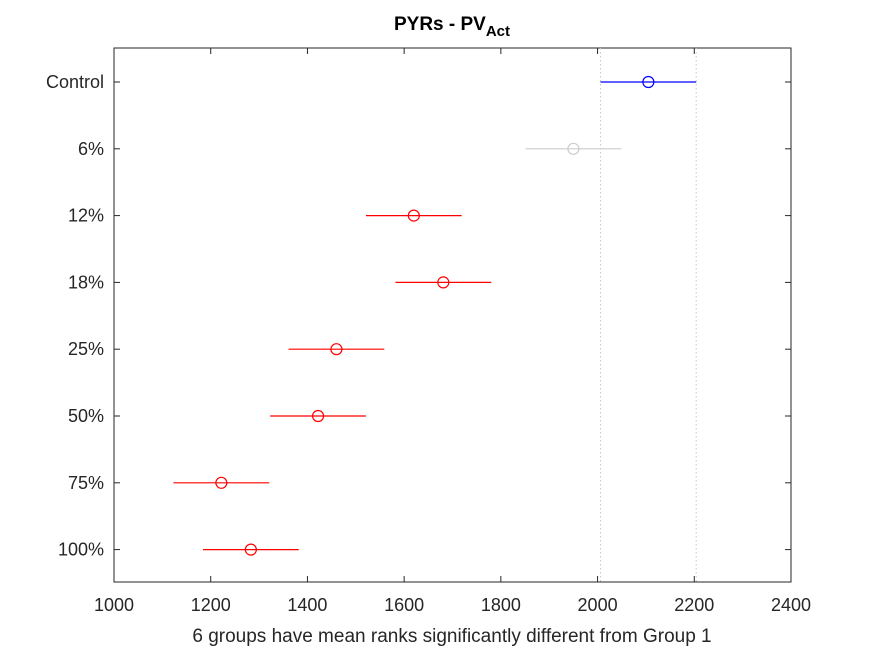 The image size is (875, 656). Describe the element at coordinates (404, 605) in the screenshot. I see `x-tick-label-1600: 1600` at that location.